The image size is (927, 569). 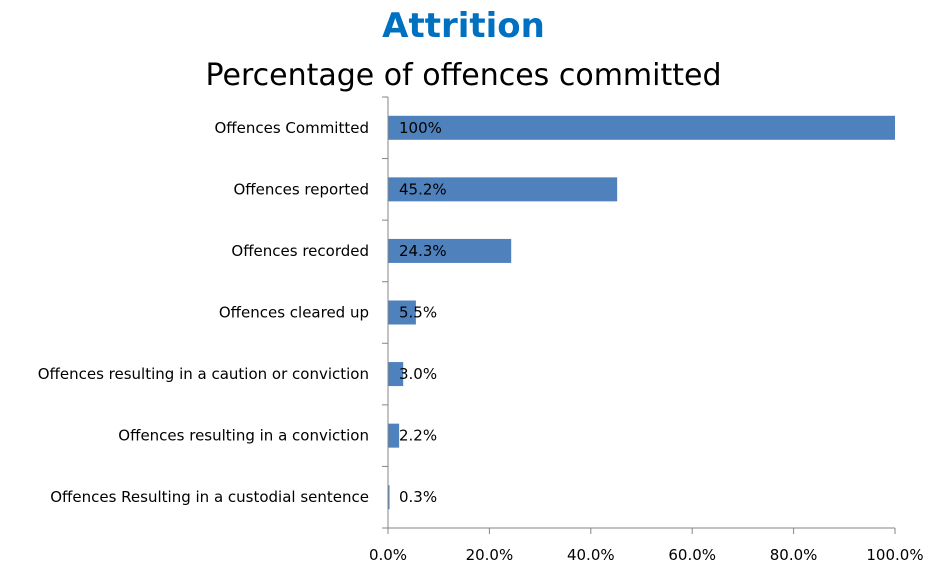 What do you see at coordinates (463, 26) in the screenshot?
I see `chart-title: Attrition` at bounding box center [463, 26].